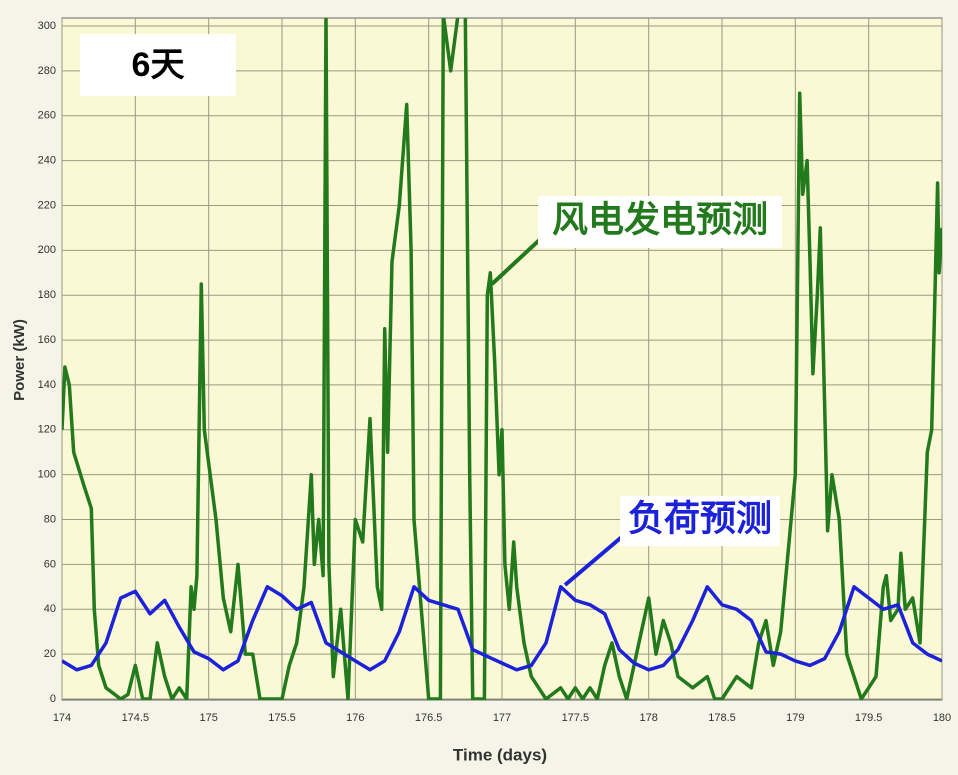 The image size is (958, 775). I want to click on x-tick-label: 177.5, so click(576, 718).